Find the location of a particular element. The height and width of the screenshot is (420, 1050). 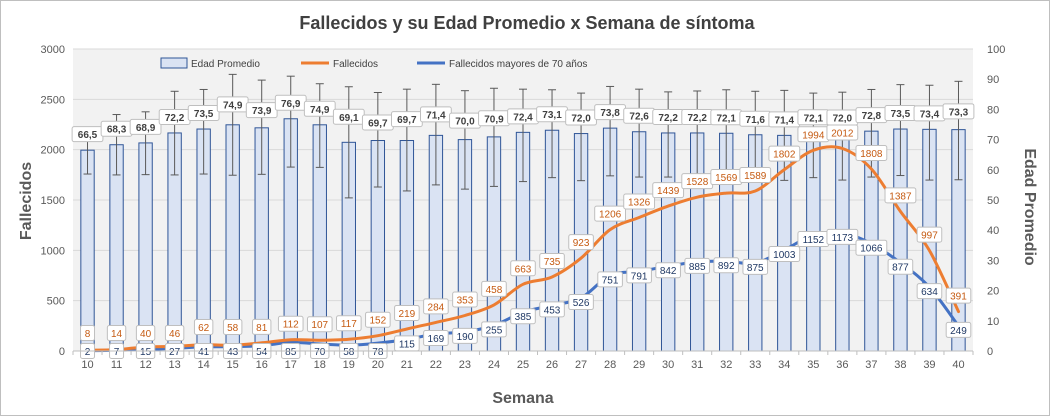

label-fallecidos-text: 1589 is located at coordinates (755, 176).